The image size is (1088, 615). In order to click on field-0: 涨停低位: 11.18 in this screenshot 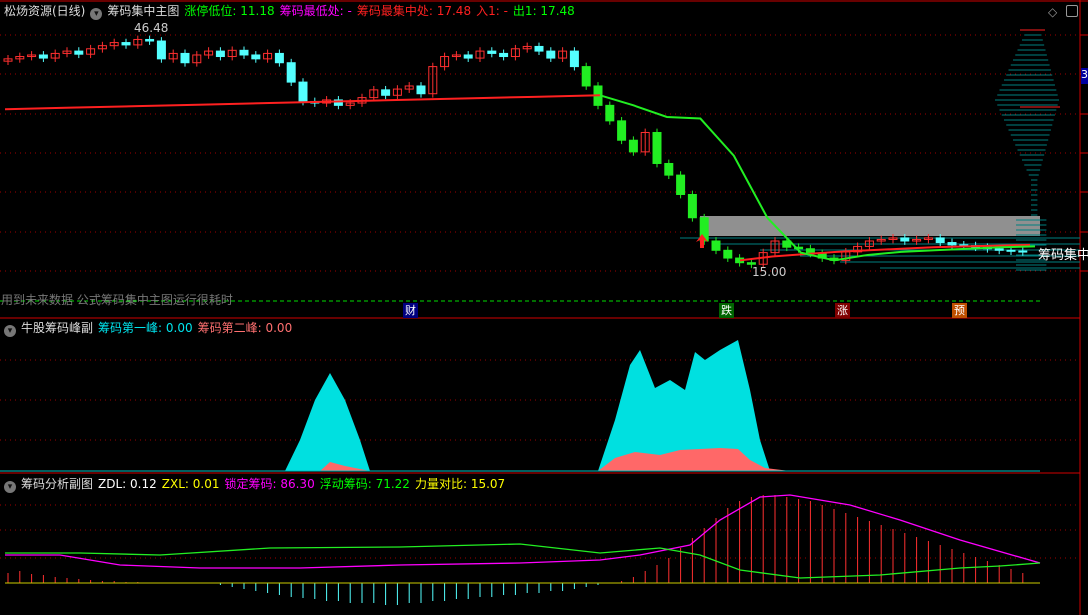, I will do `click(229, 11)`.